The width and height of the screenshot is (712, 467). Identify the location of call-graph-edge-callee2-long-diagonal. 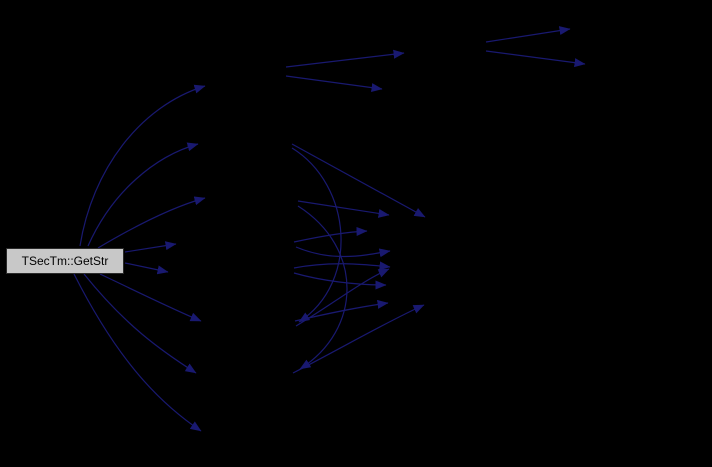
(358, 180).